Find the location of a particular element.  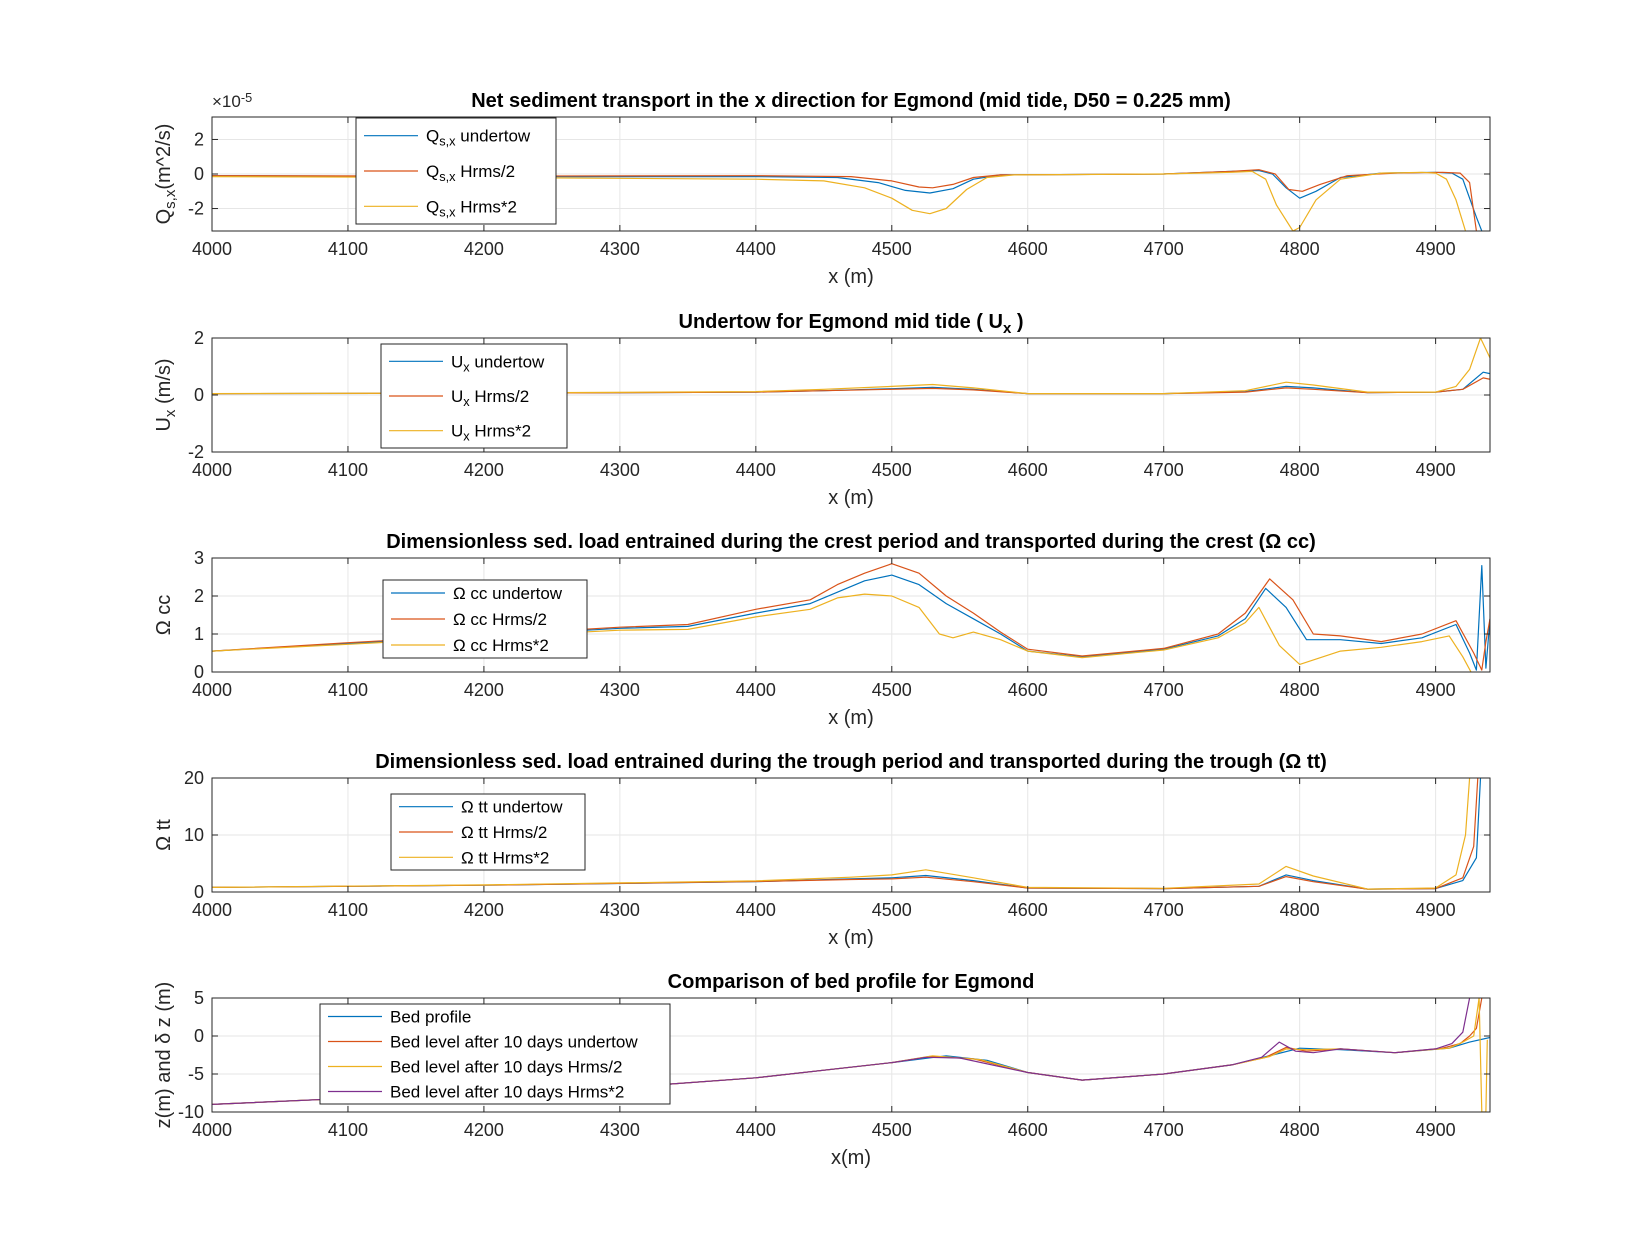

legend: Ω cc undertow Ω cc Hrms/2 Ω cc Hrms*2 is located at coordinates (485, 619).